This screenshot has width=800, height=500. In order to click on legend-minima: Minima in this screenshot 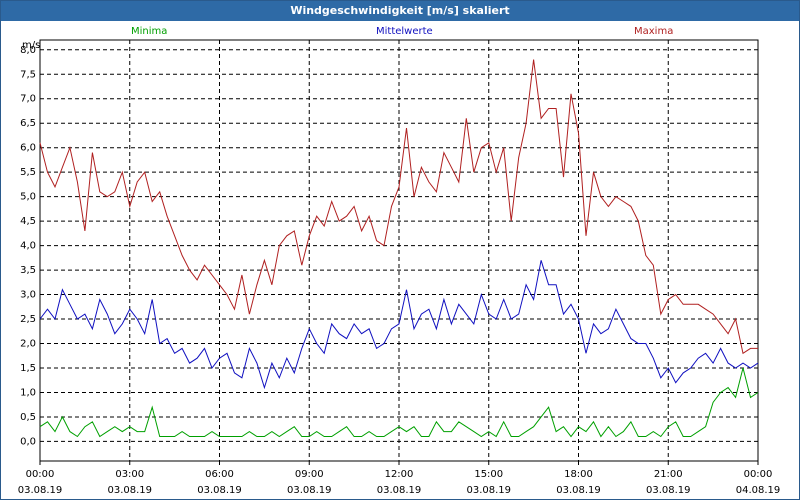, I will do `click(149, 31)`.